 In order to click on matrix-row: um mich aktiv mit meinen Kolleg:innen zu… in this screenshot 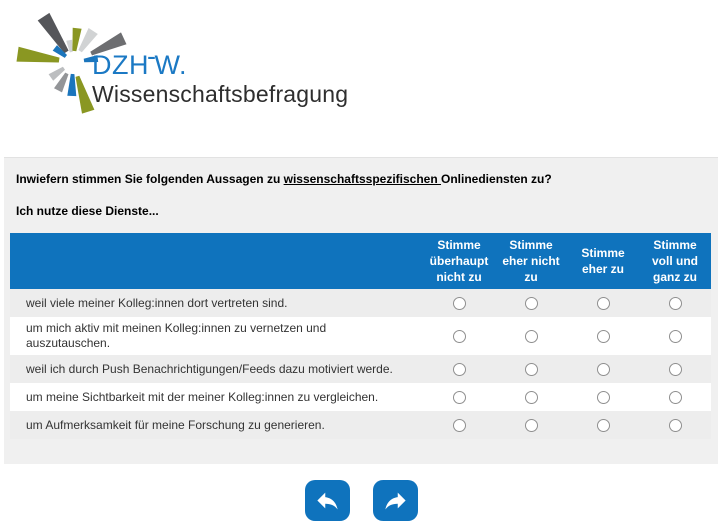, I will do `click(360, 336)`.